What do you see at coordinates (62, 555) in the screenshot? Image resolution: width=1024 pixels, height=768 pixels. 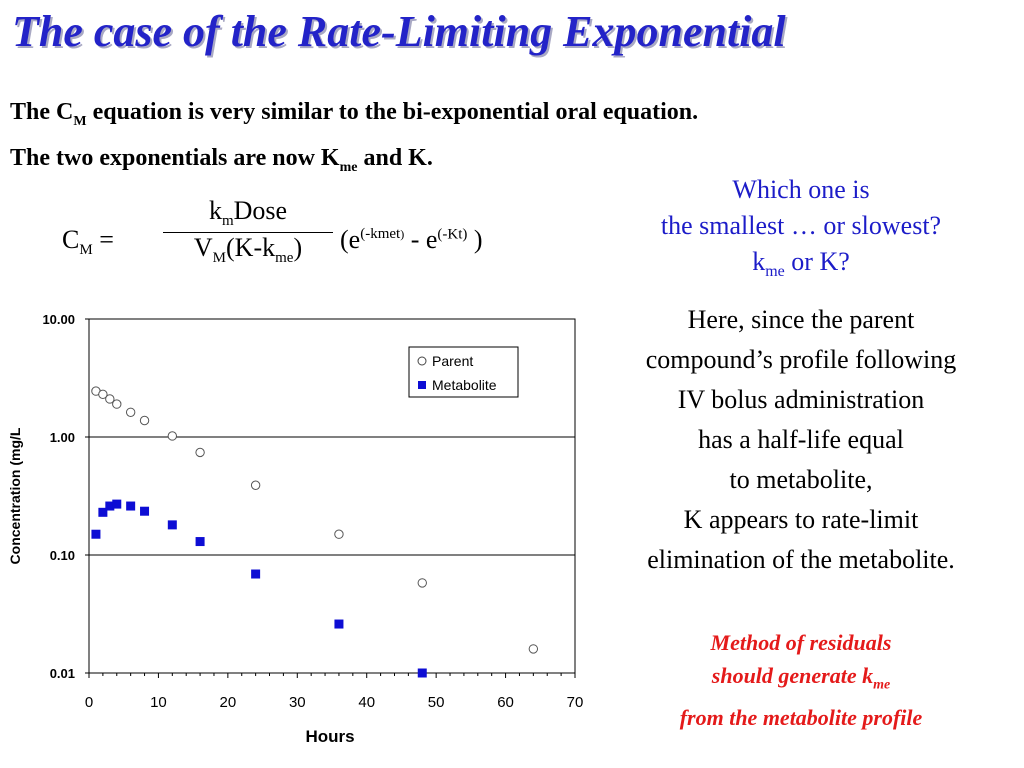 I see `y-tick-label: 0.10` at bounding box center [62, 555].